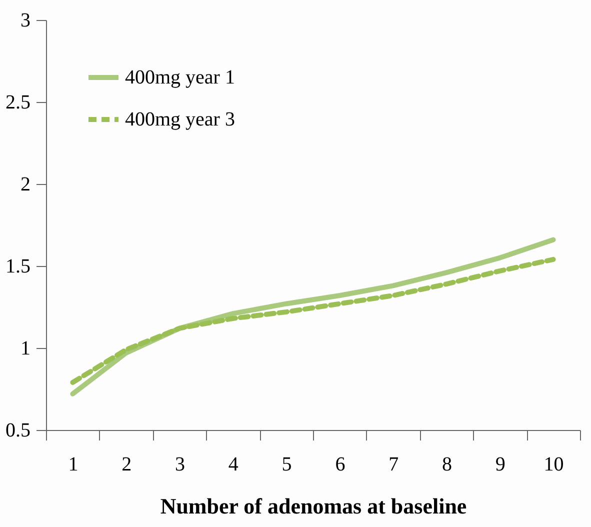  I want to click on y-tick-label: 1.5, so click(18, 267).